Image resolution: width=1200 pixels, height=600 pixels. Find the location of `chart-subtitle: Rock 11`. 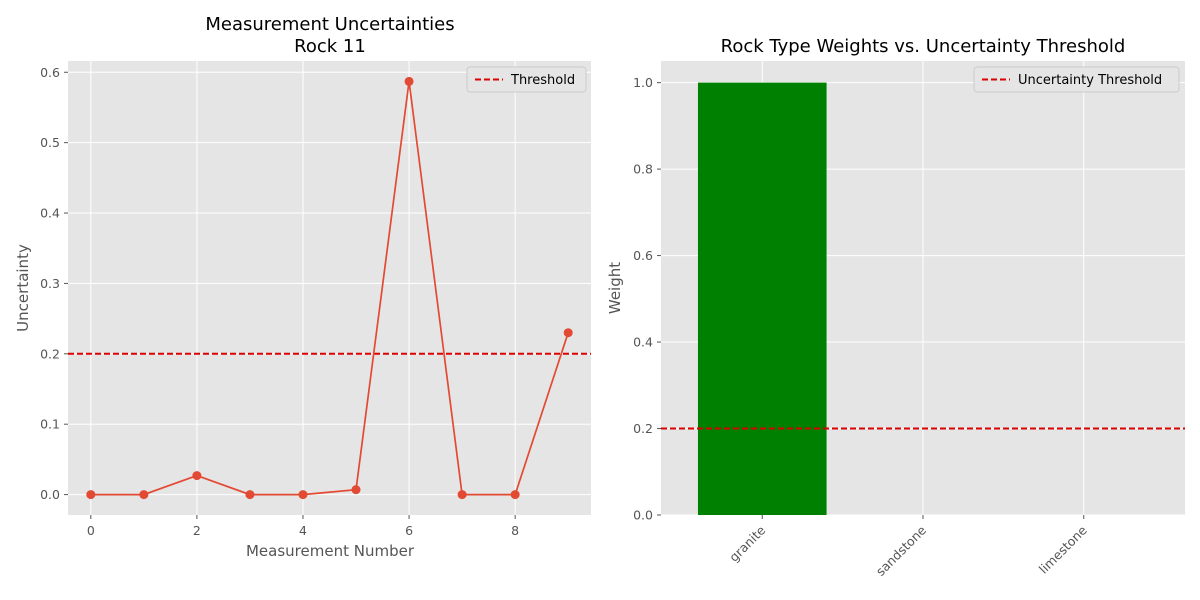

chart-subtitle: Rock 11 is located at coordinates (330, 46).